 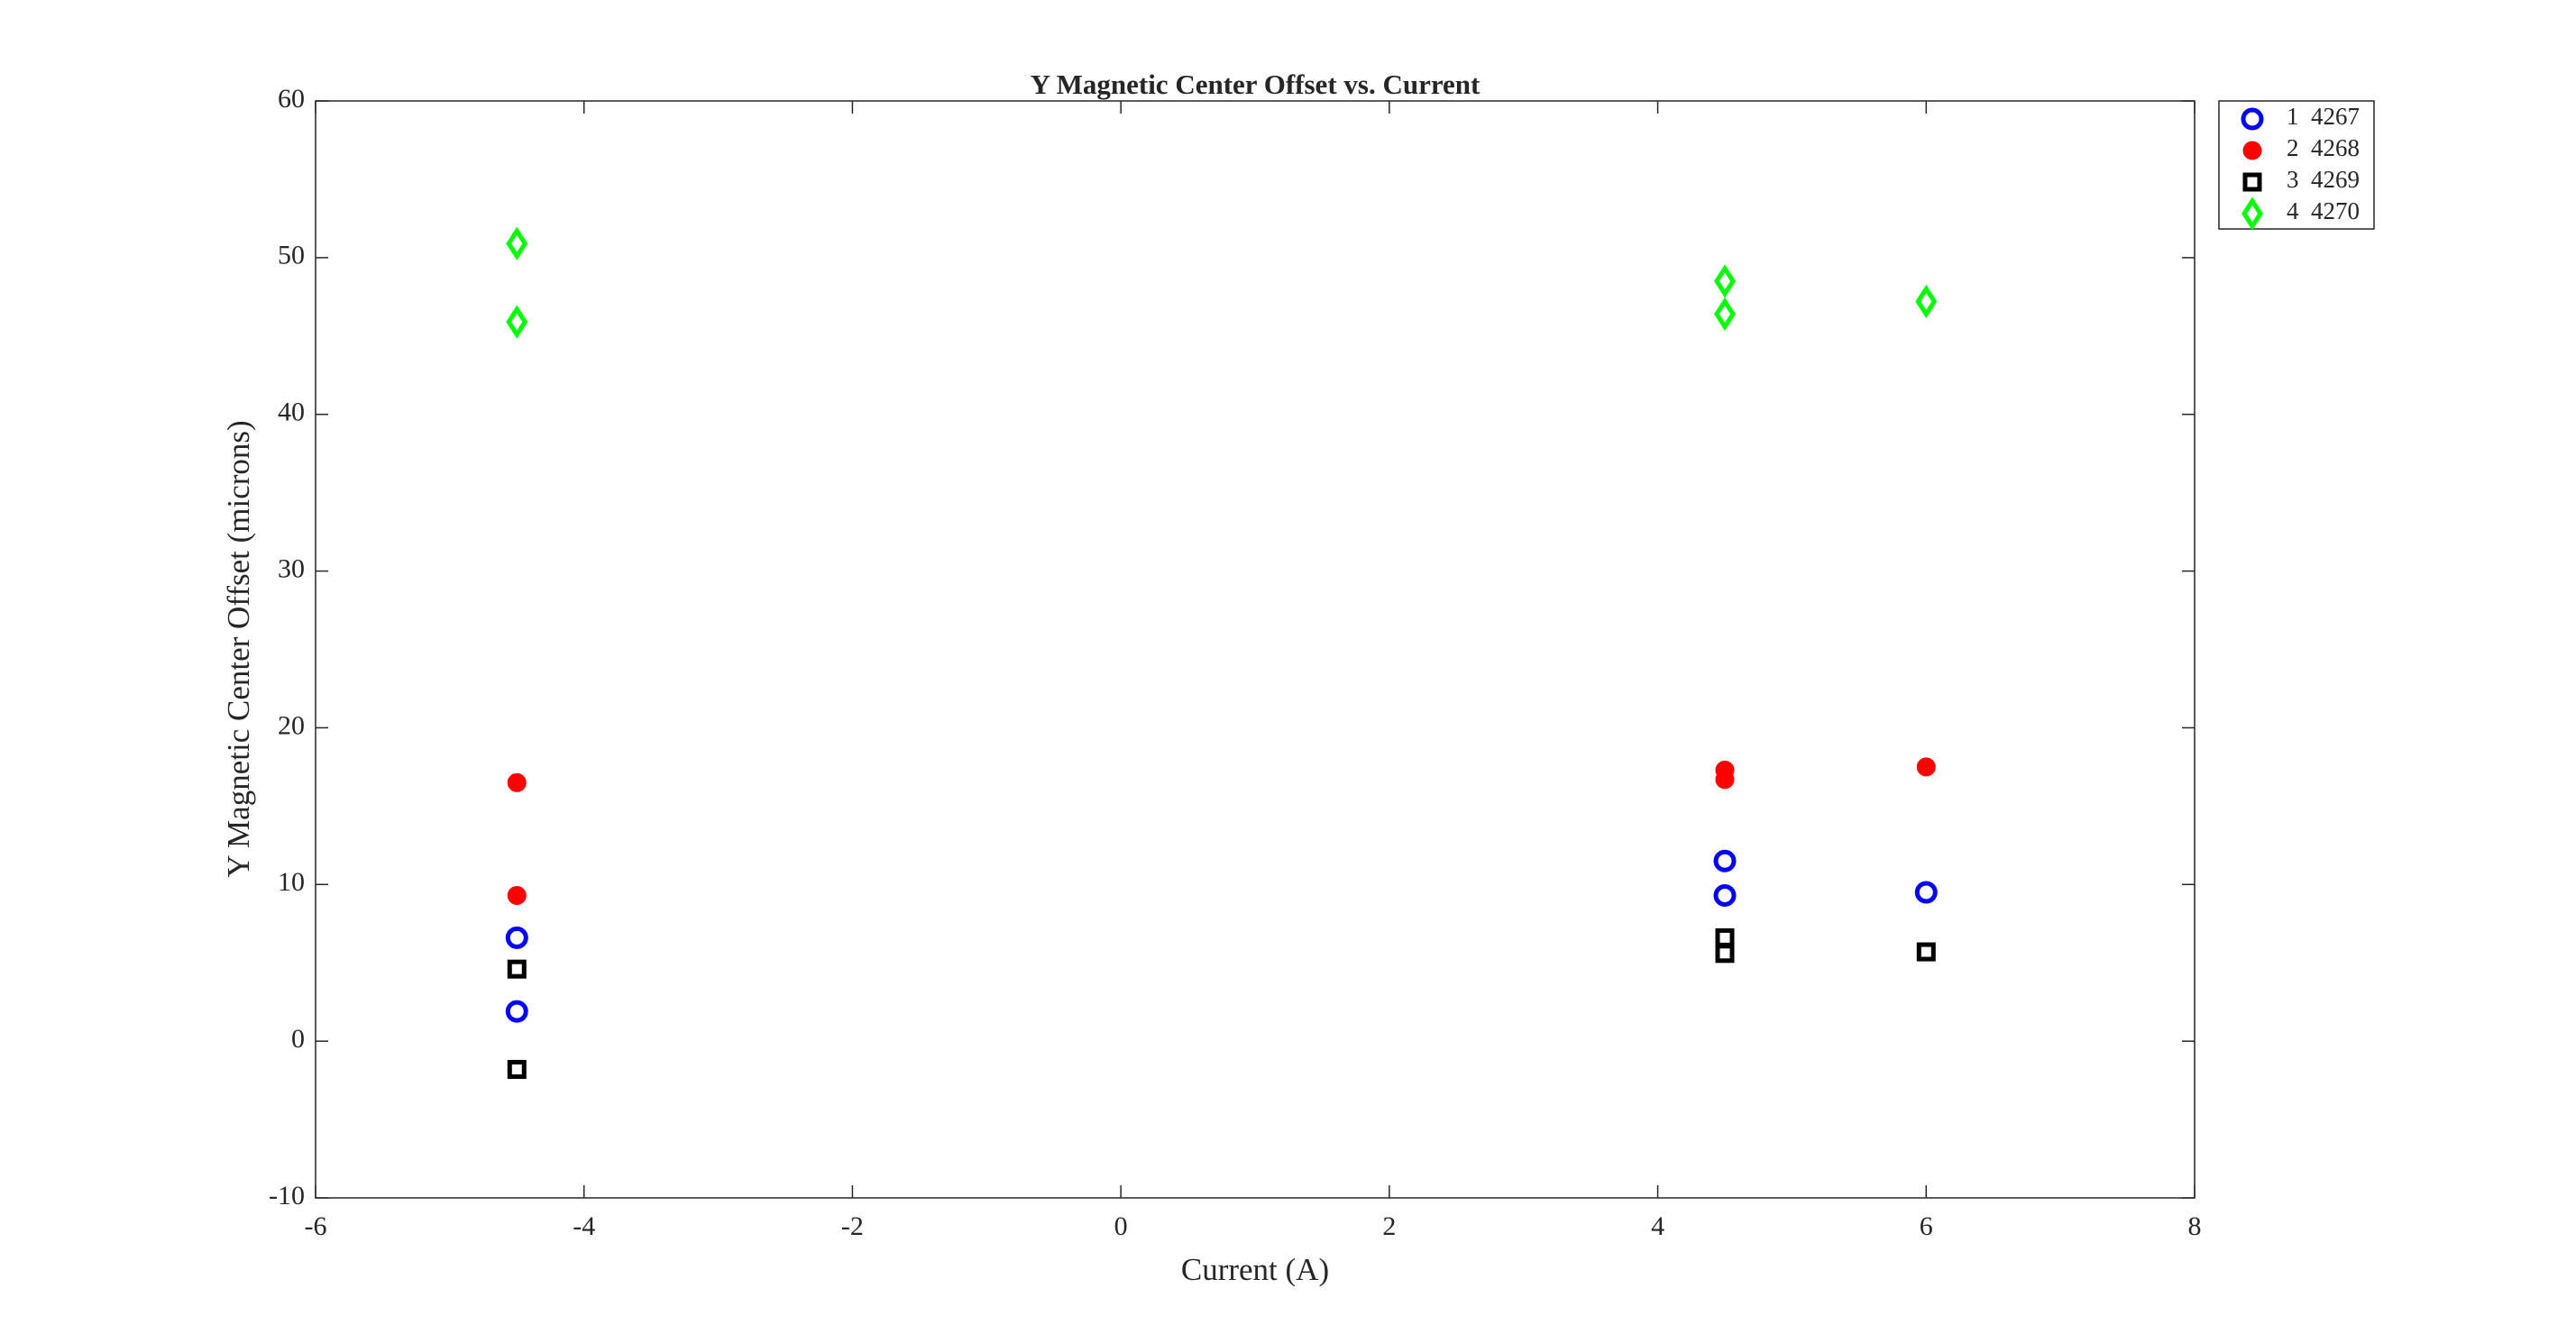 I want to click on x-tick-label: 0, so click(x=1121, y=1226).